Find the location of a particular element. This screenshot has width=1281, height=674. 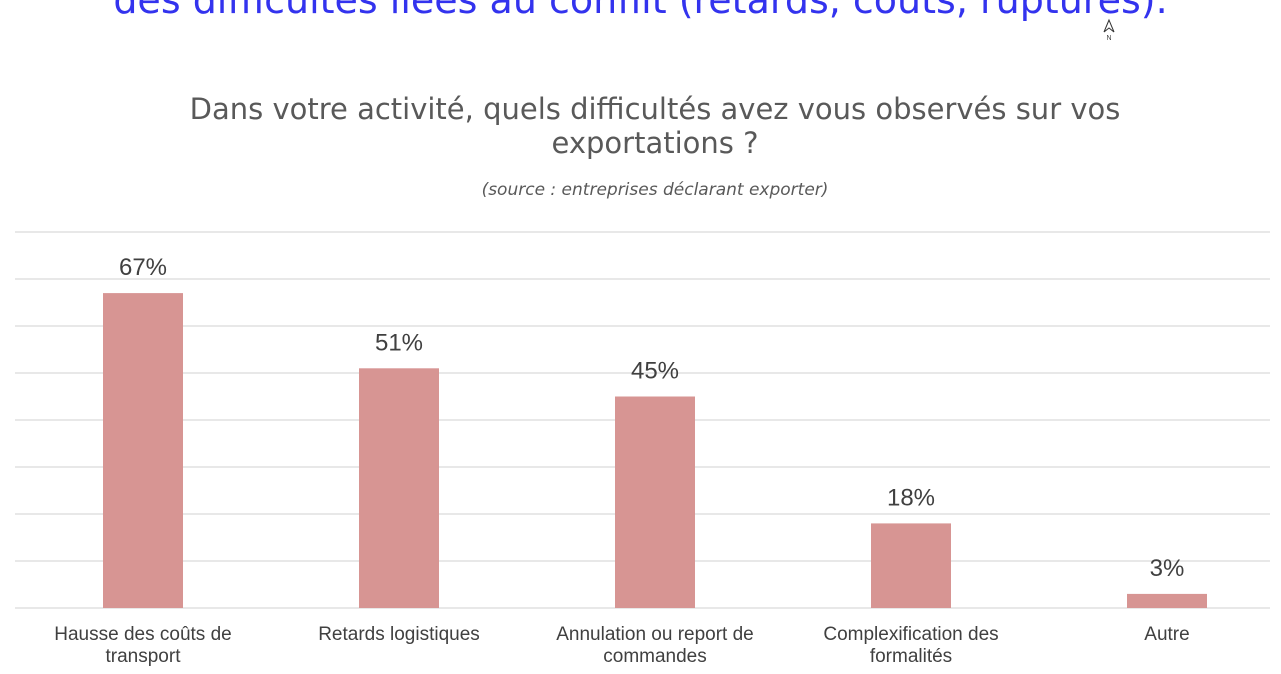

compass-arrow is located at coordinates (1109, 25).